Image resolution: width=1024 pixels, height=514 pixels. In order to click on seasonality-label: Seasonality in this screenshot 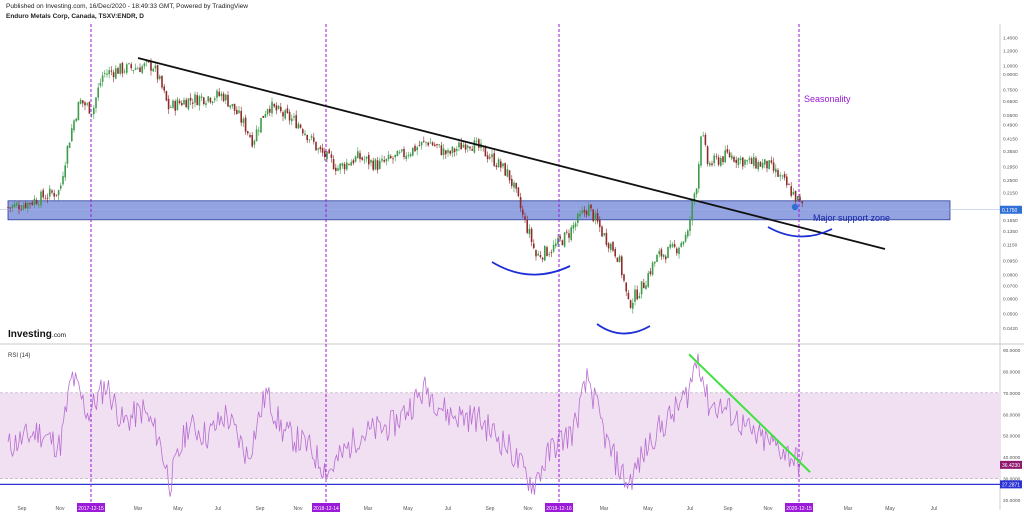, I will do `click(827, 99)`.